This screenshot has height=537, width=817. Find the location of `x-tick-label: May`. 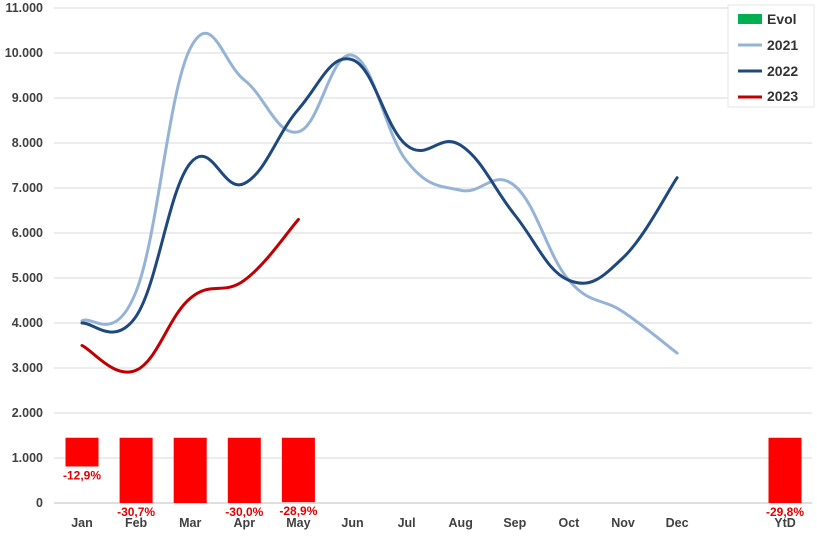

x-tick-label: May is located at coordinates (298, 523).